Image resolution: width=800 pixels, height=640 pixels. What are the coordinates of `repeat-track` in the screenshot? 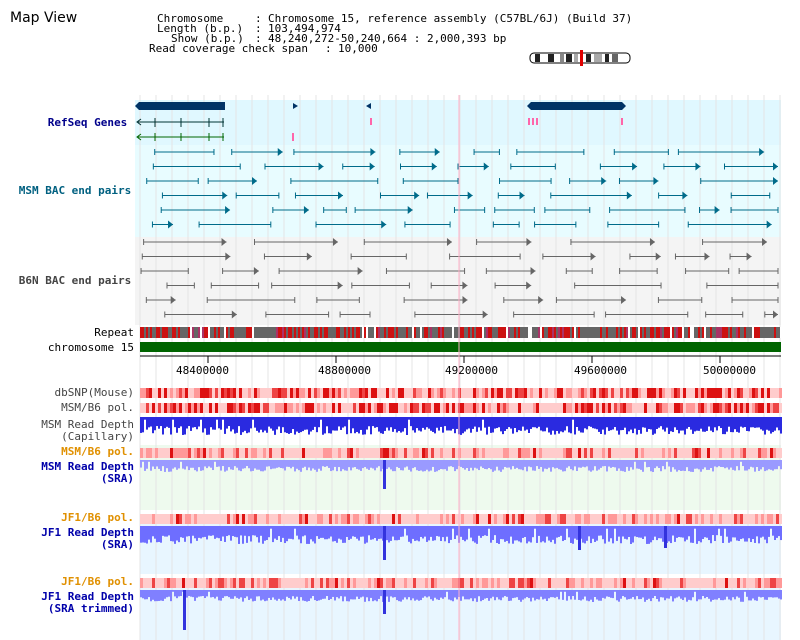 It's located at (461, 332).